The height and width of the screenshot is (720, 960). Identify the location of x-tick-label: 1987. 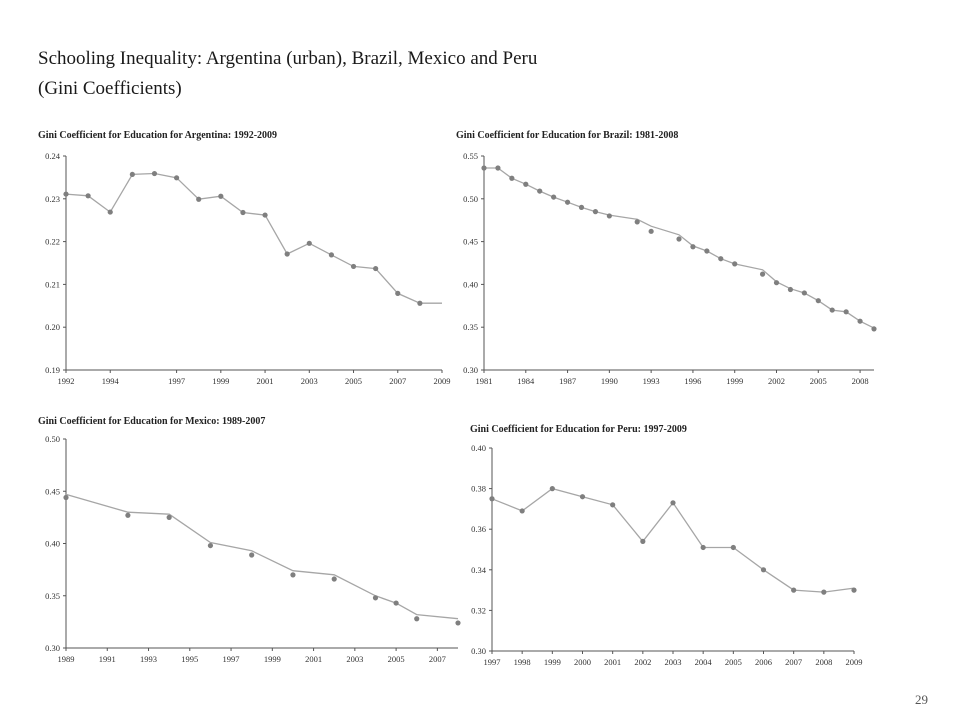
(567, 381).